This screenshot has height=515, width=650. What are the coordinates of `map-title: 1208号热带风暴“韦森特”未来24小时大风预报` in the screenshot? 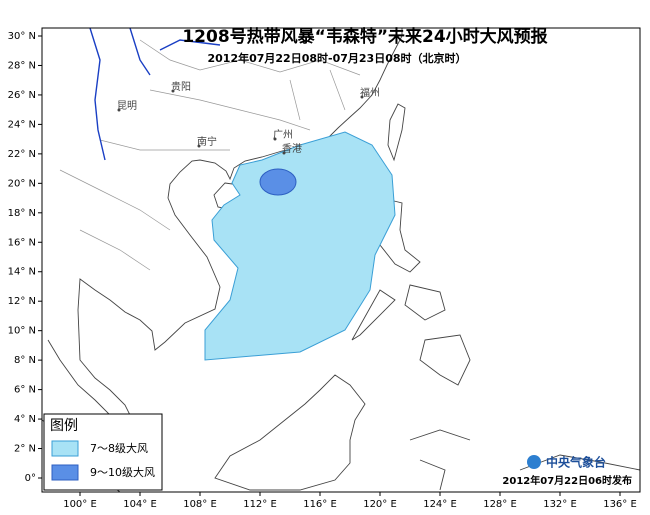 It's located at (364, 36).